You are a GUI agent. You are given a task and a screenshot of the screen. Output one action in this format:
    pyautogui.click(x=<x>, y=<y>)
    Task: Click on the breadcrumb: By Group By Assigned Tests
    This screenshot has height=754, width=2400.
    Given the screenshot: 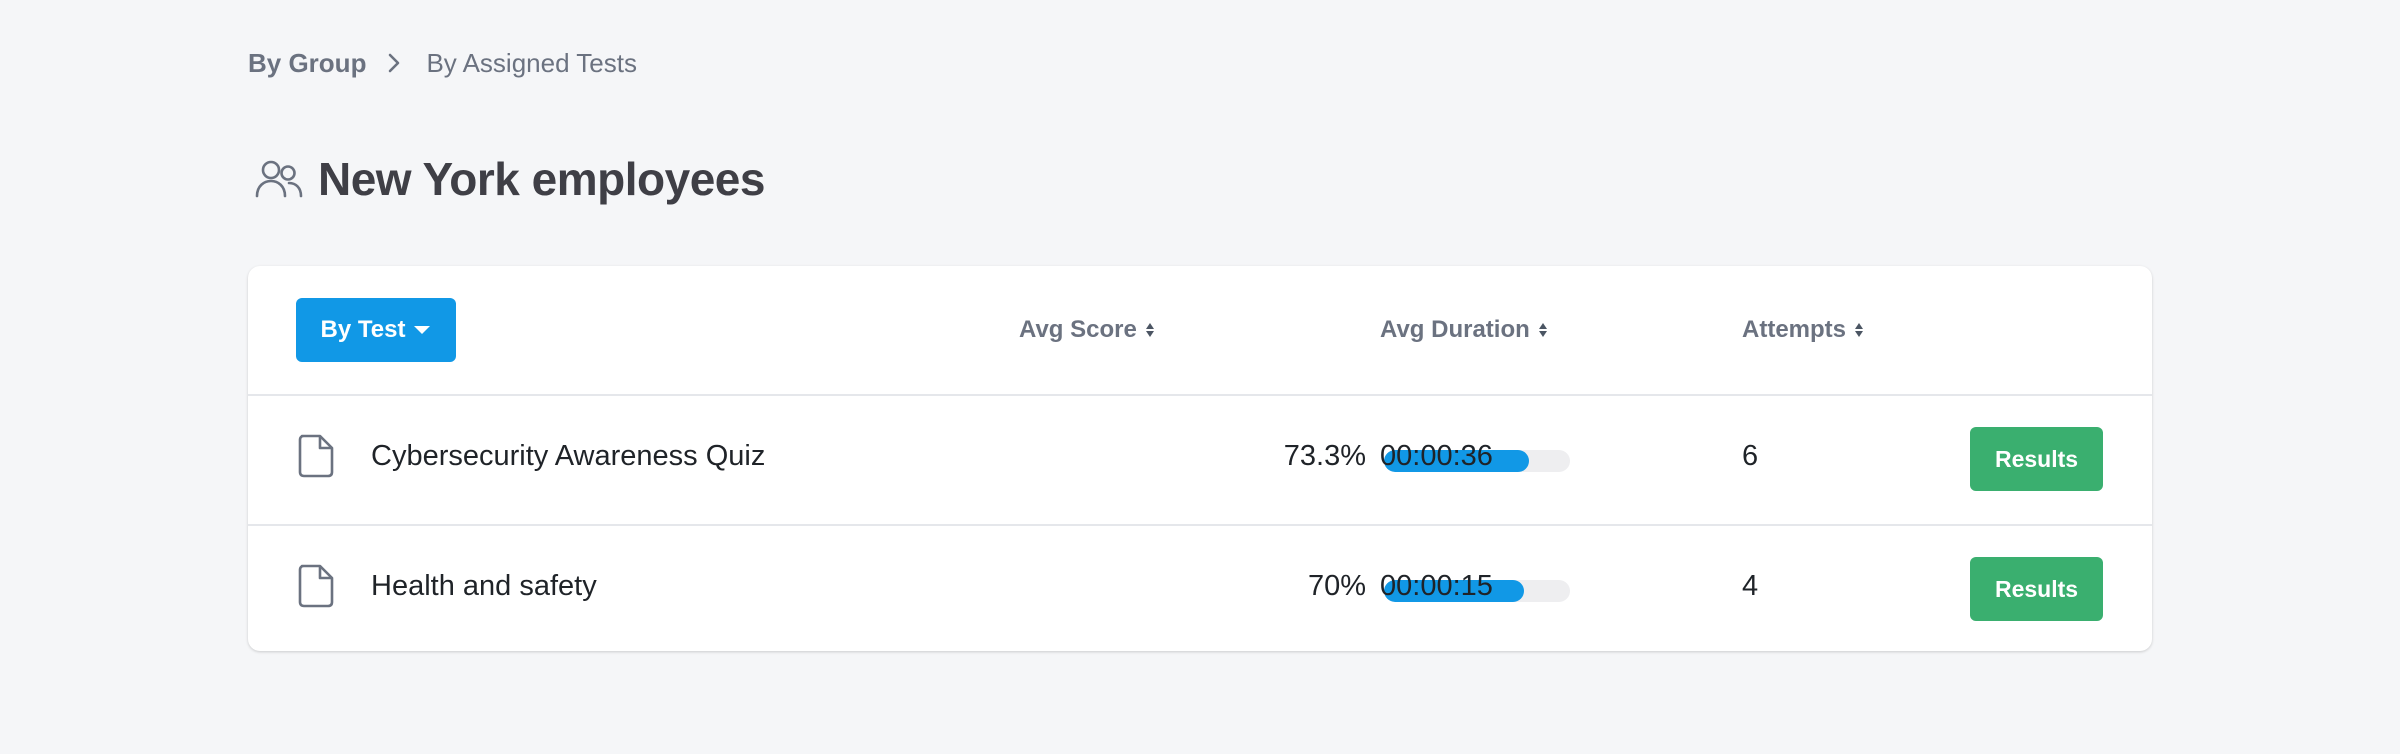 What is the action you would take?
    pyautogui.click(x=442, y=63)
    